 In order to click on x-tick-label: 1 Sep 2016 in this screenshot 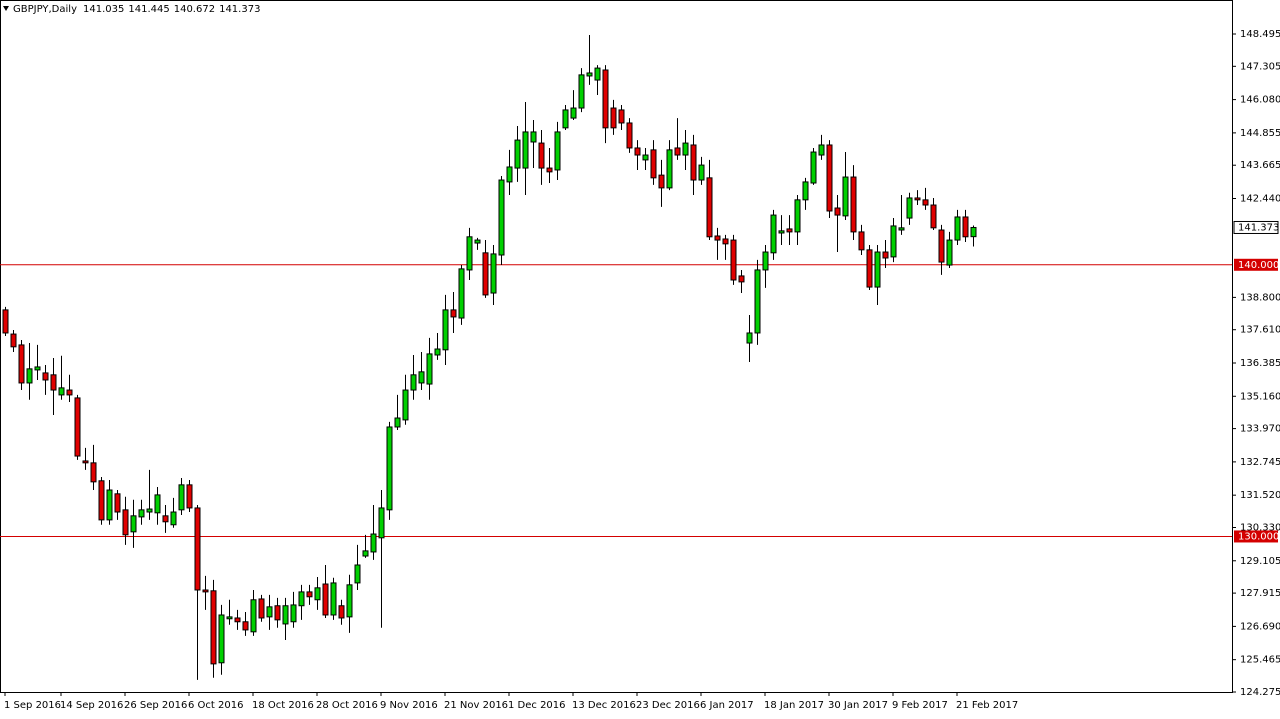, I will do `click(32, 705)`.